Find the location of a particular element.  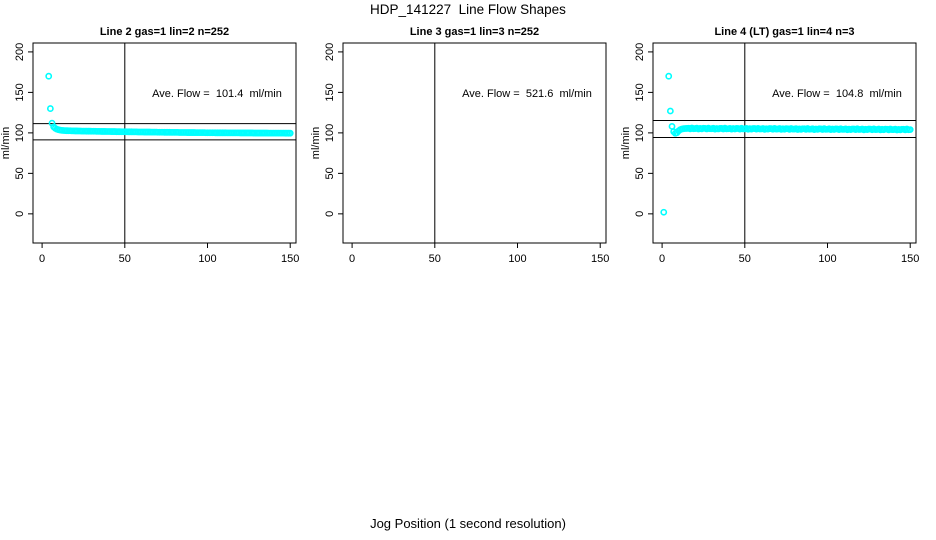

x-axis-label: Jog Position (1 second resolution) is located at coordinates (468, 523).